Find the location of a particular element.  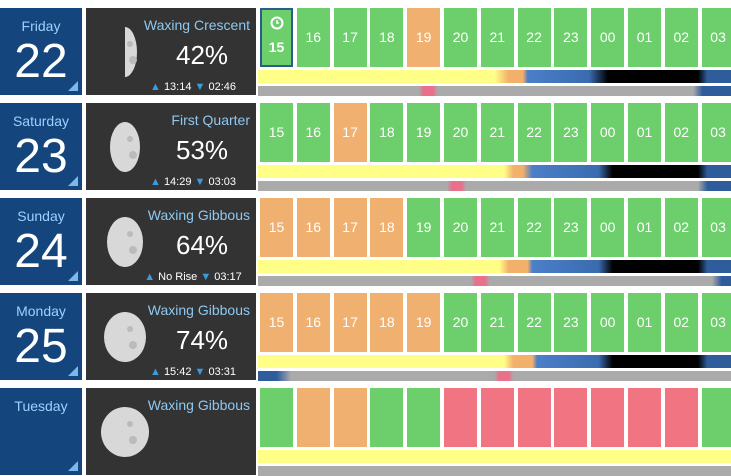

illumination: 42% is located at coordinates (202, 55).